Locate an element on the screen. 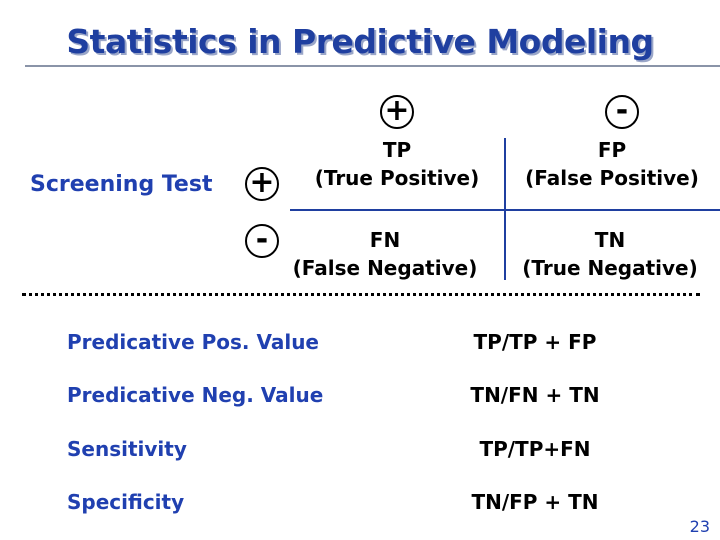  cell-full: (True Negative) is located at coordinates (610, 268).